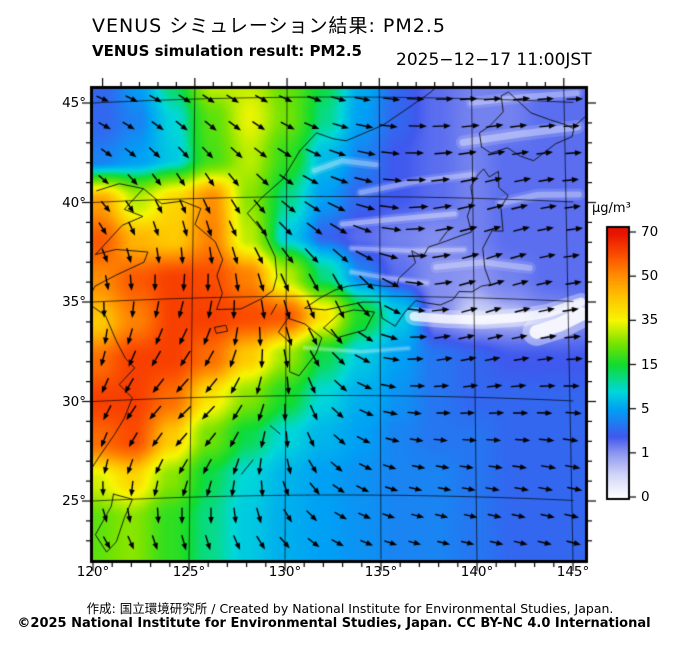 Image resolution: width=700 pixels, height=649 pixels. I want to click on colorbar-tick-label: 35, so click(650, 320).